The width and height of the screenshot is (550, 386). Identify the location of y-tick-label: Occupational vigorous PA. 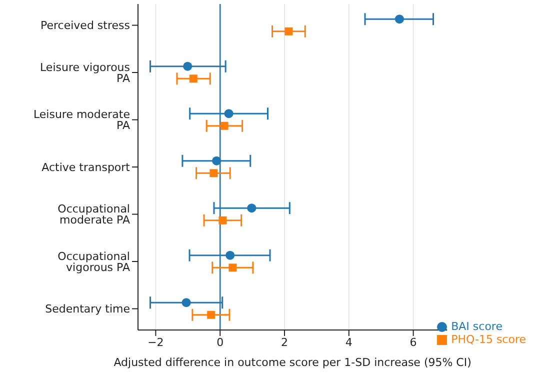
(94, 262).